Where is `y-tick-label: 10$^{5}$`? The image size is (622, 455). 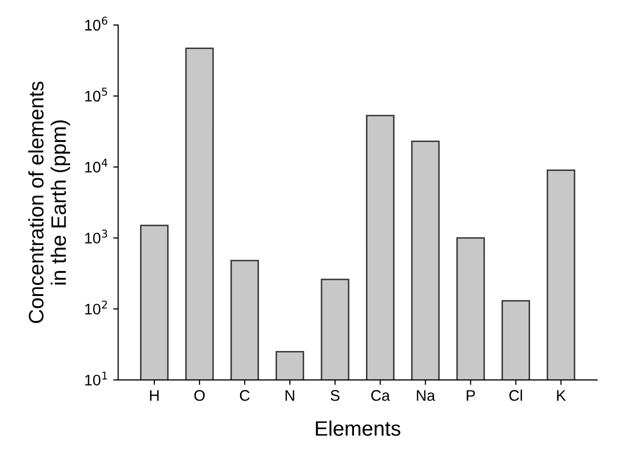 y-tick-label: 10$^{5}$ is located at coordinates (96, 95).